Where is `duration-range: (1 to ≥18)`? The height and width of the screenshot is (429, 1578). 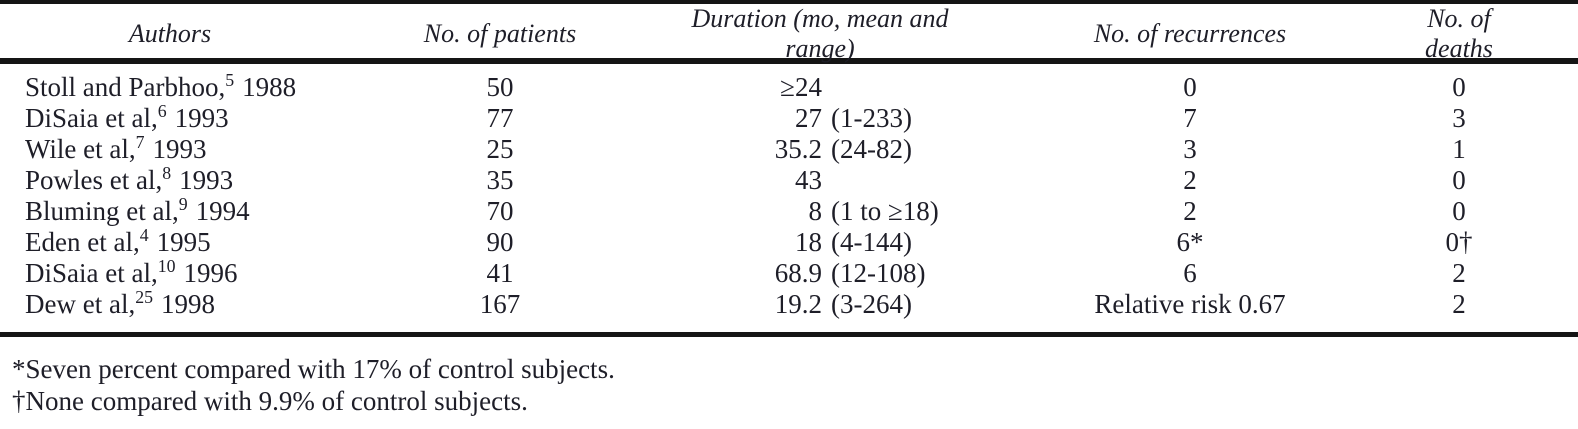 duration-range: (1 to ≥18) is located at coordinates (885, 211).